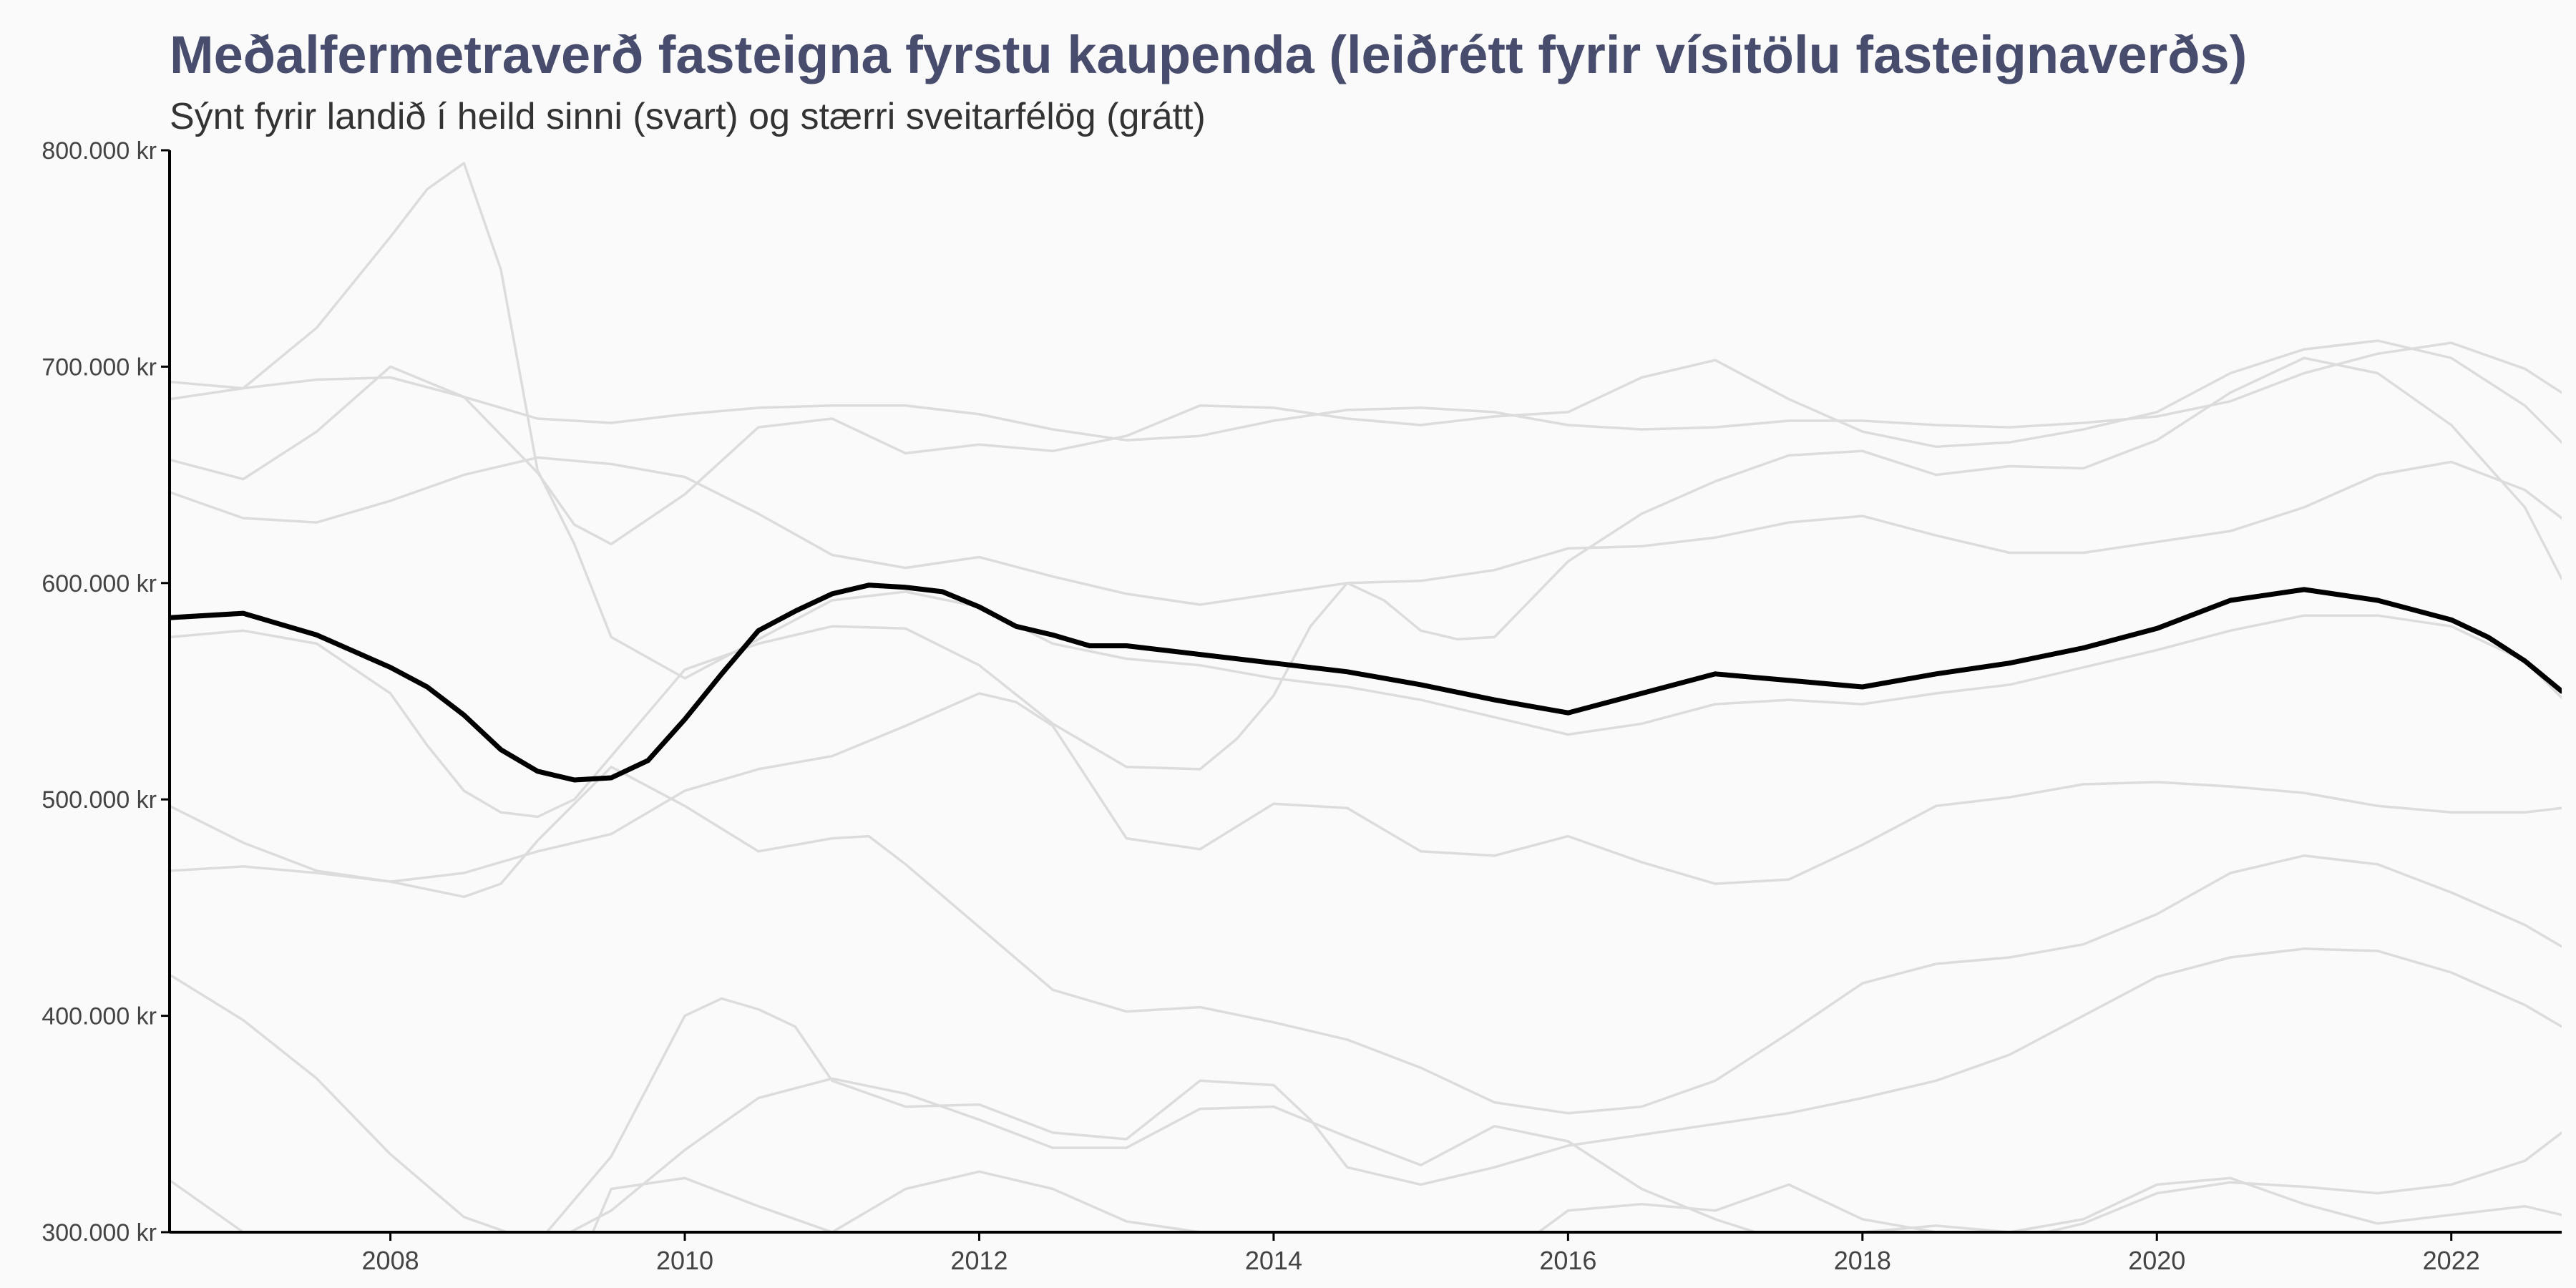 Image resolution: width=2576 pixels, height=1288 pixels. What do you see at coordinates (1273, 1260) in the screenshot?
I see `x-tick-label: 2014` at bounding box center [1273, 1260].